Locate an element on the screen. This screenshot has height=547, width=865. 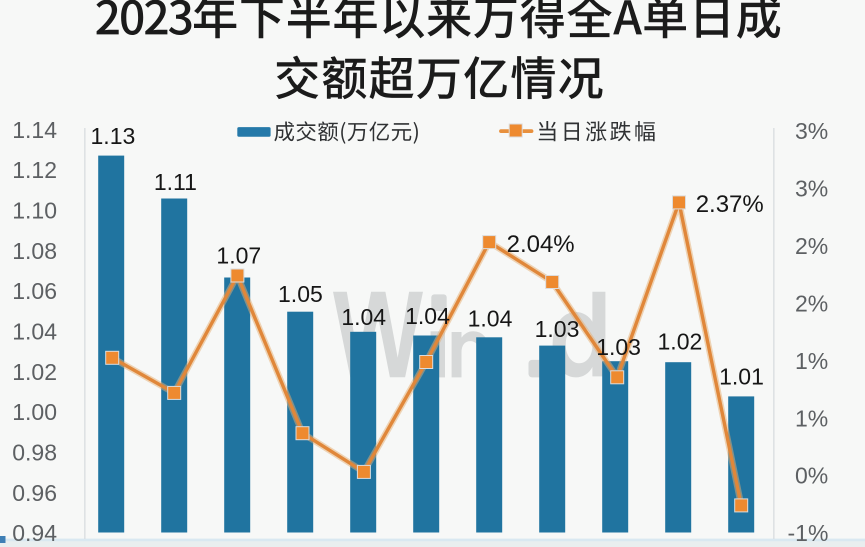
svg-text: 1.08 is located at coordinates (34, 251).